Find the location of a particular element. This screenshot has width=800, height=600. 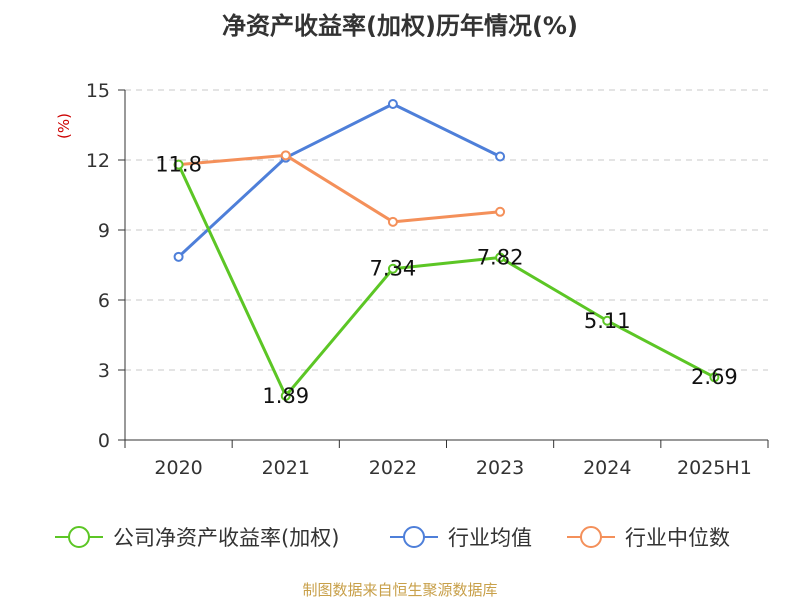

y-tick-label: 15 is located at coordinates (98, 91).